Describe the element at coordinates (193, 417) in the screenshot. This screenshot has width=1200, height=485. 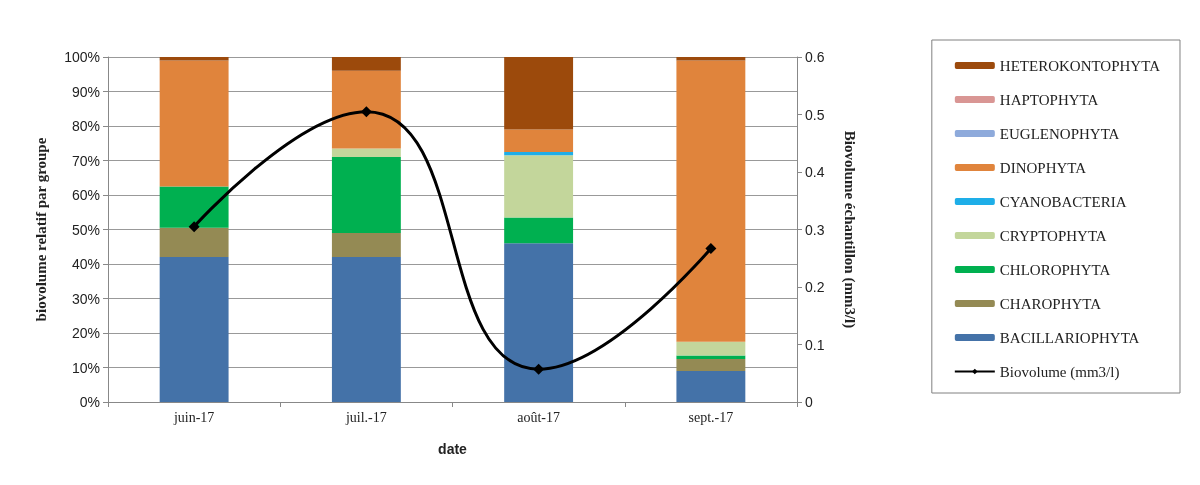
I see `x-tick-label: juin-17` at that location.